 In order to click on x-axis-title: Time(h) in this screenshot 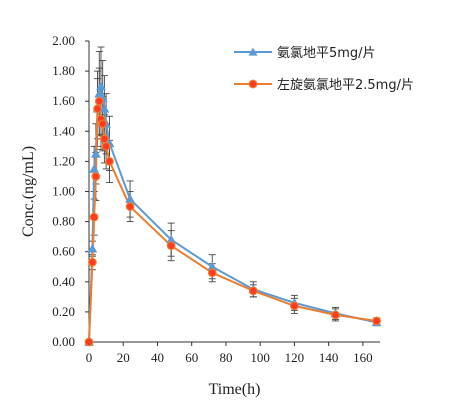, I will do `click(235, 389)`.